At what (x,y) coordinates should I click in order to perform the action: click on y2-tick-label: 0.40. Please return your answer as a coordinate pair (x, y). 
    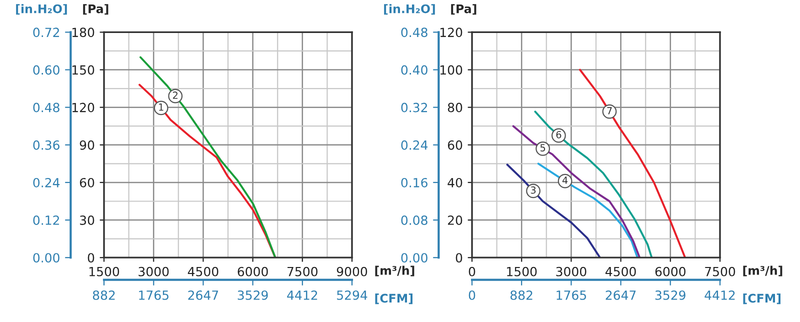
    Looking at the image, I should click on (414, 70).